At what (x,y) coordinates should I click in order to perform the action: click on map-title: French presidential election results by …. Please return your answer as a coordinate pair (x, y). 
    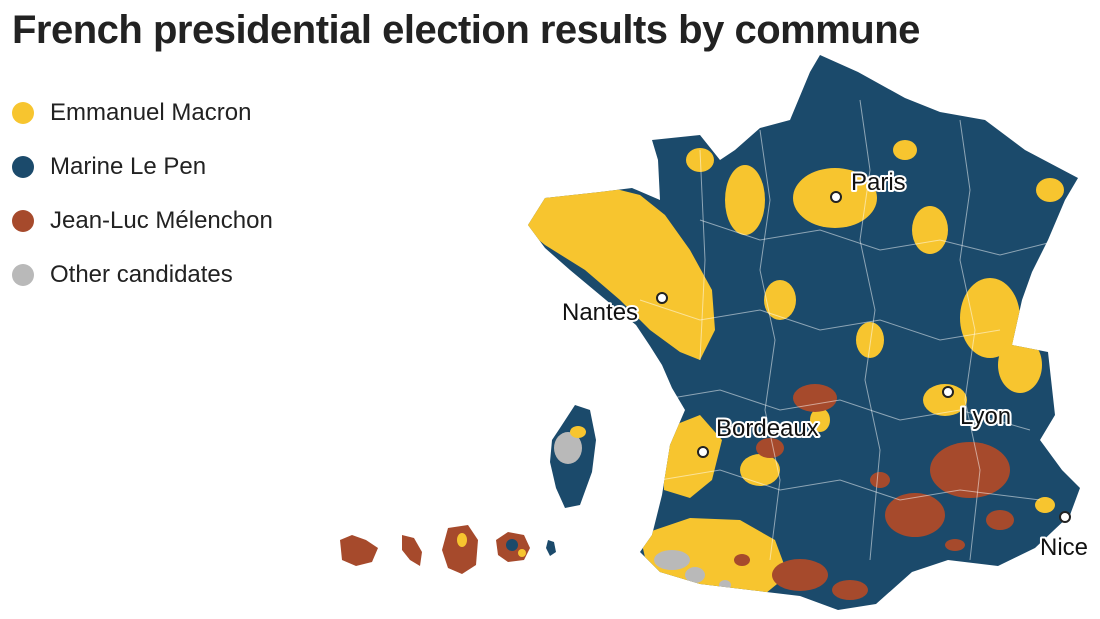
    Looking at the image, I should click on (466, 30).